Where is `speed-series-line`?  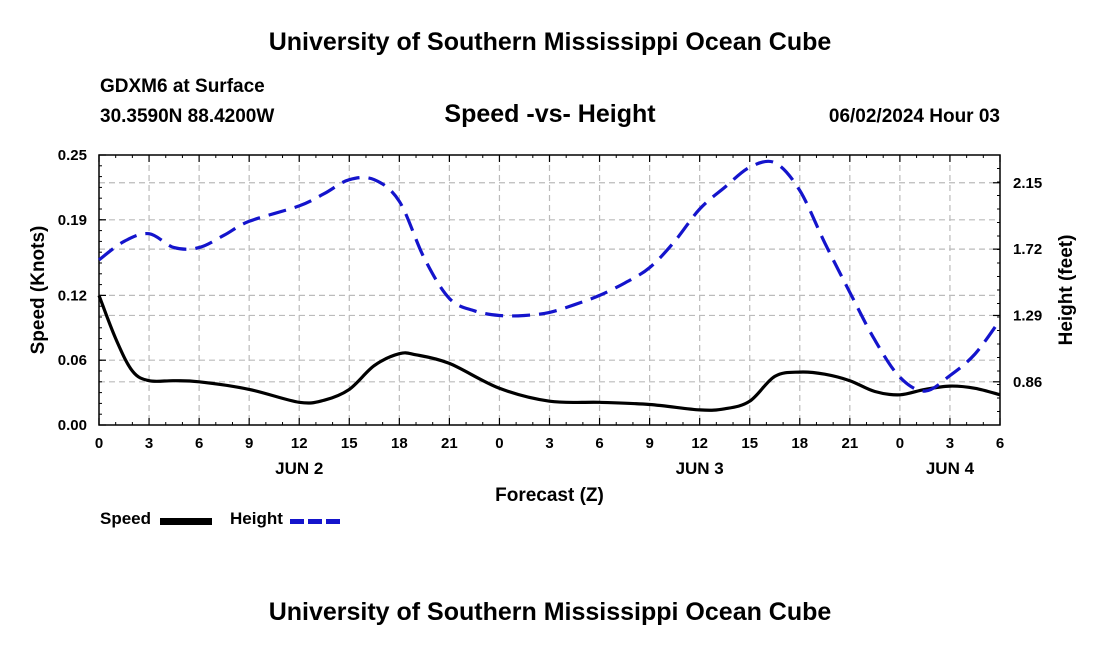
speed-series-line is located at coordinates (549, 353).